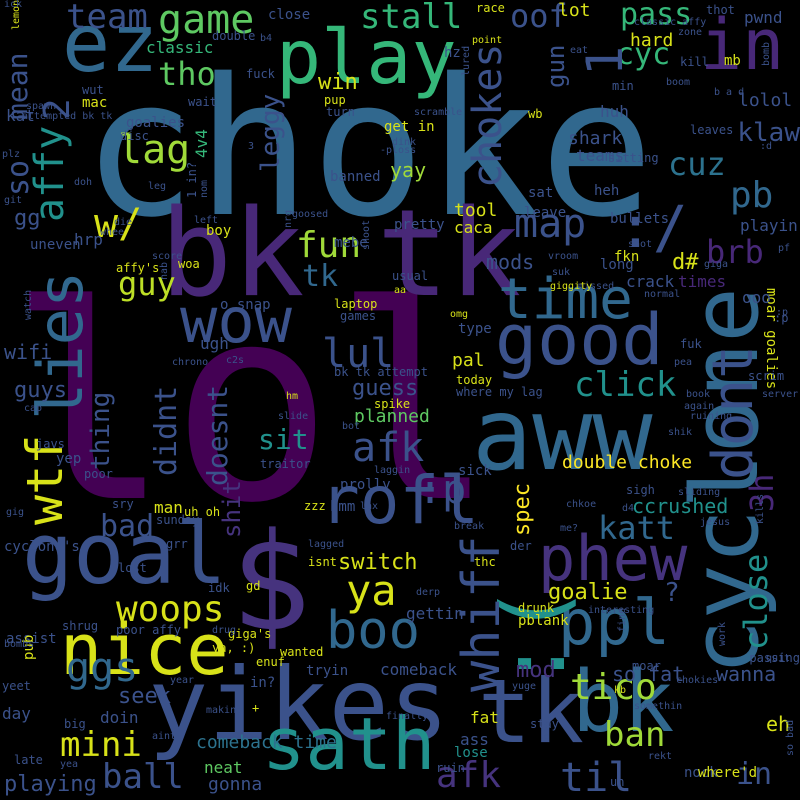 This screenshot has height=800, width=800. Describe the element at coordinates (123, 222) in the screenshot. I see `cloud-word: die` at that location.